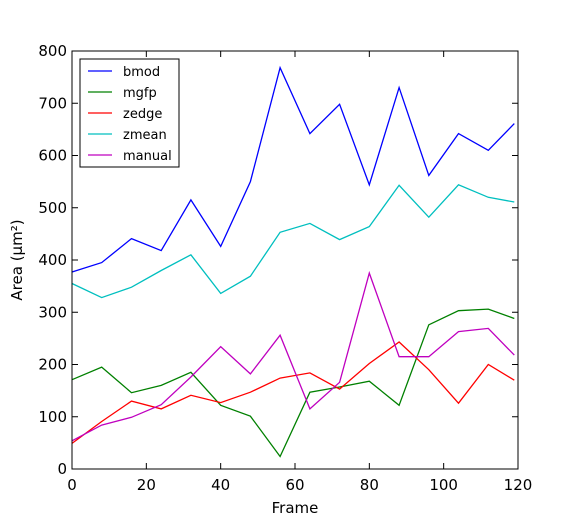  I want to click on y-tick-label: 700, so click(52, 103).